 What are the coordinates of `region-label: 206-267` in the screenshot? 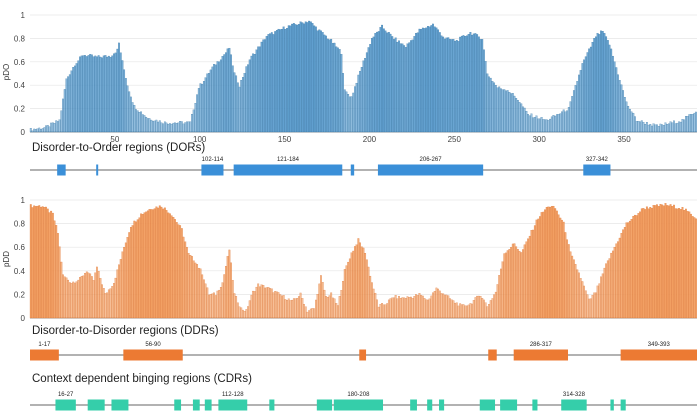 It's located at (431, 160).